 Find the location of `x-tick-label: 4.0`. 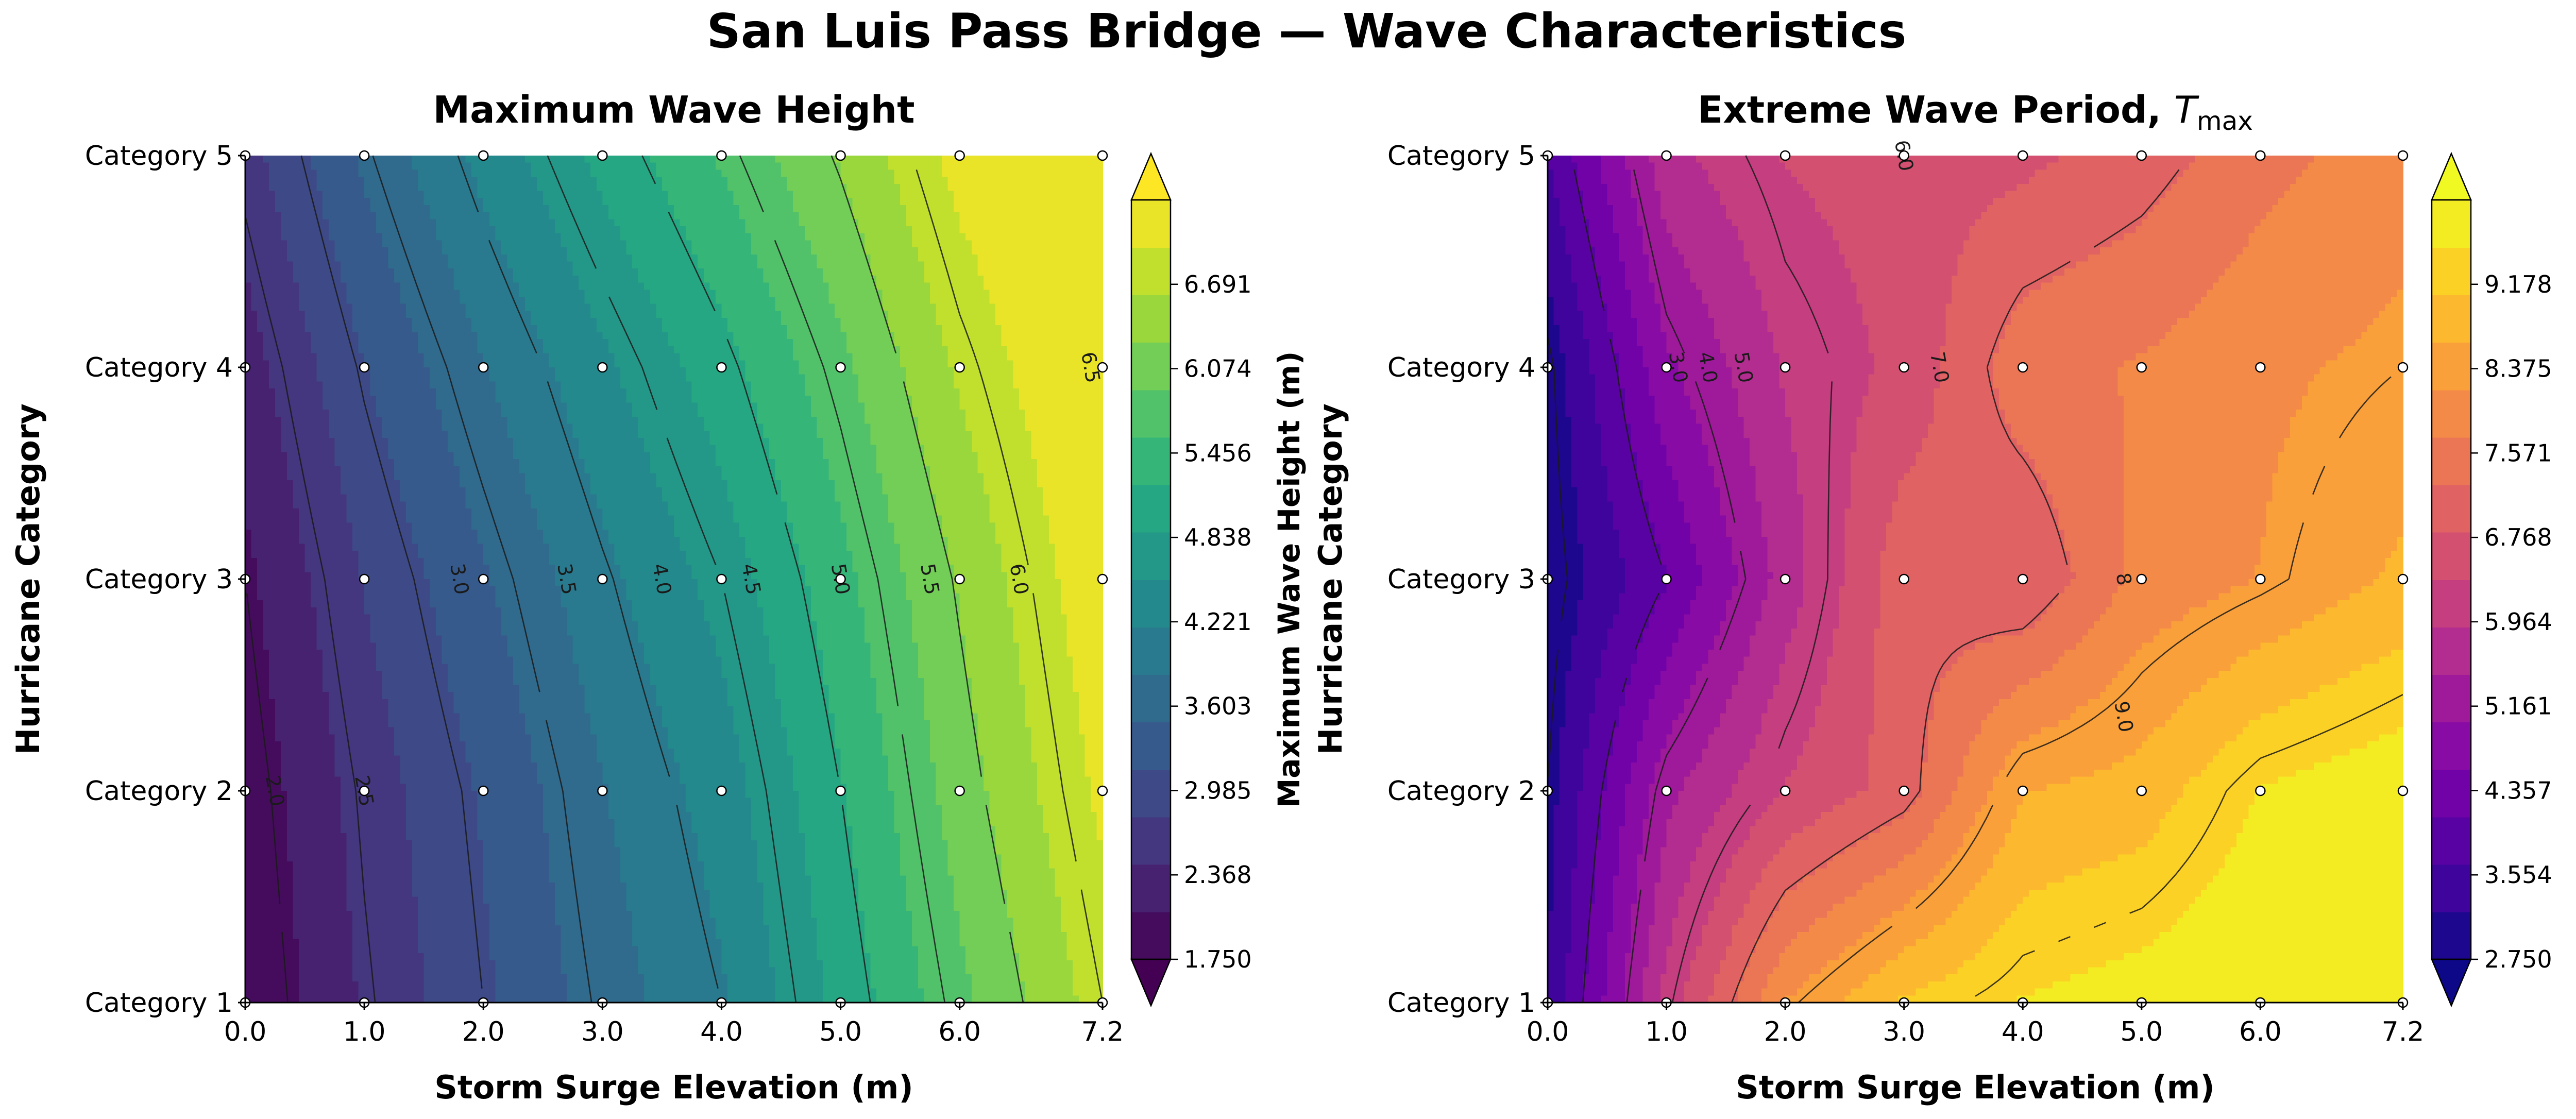

x-tick-label: 4.0 is located at coordinates (2023, 1031).